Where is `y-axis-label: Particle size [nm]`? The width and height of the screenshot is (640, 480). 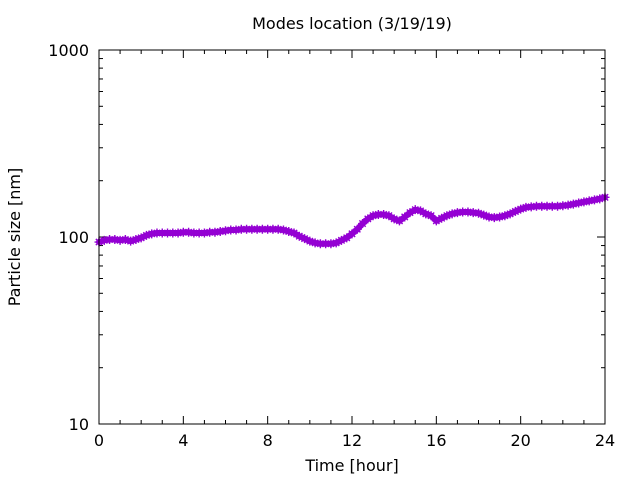
y-axis-label: Particle size [nm] is located at coordinates (14, 237).